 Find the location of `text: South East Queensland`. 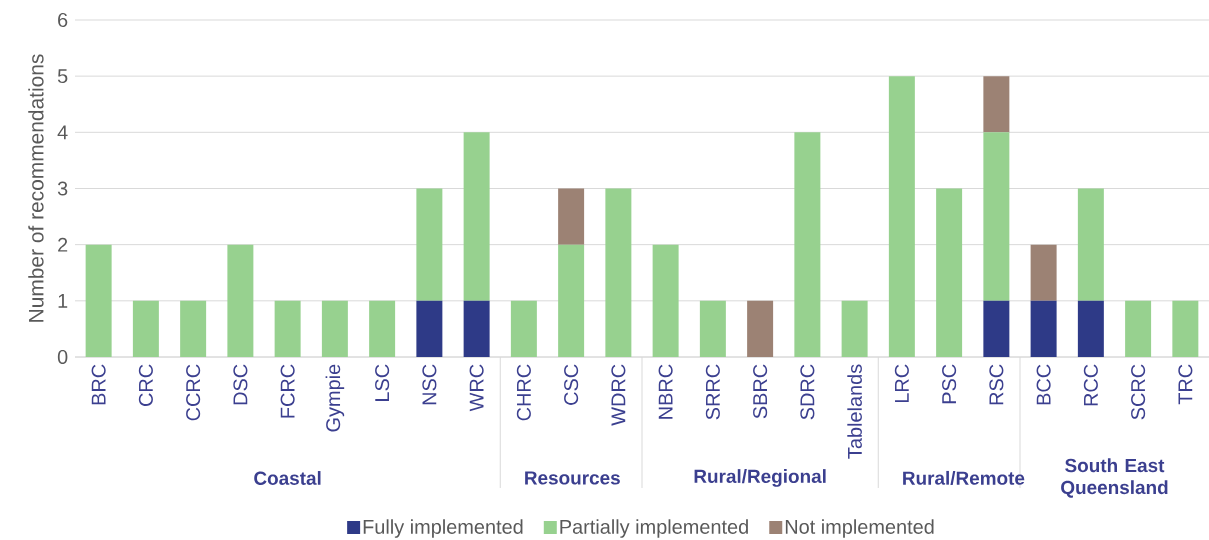

text: South East Queensland is located at coordinates (1114, 478).